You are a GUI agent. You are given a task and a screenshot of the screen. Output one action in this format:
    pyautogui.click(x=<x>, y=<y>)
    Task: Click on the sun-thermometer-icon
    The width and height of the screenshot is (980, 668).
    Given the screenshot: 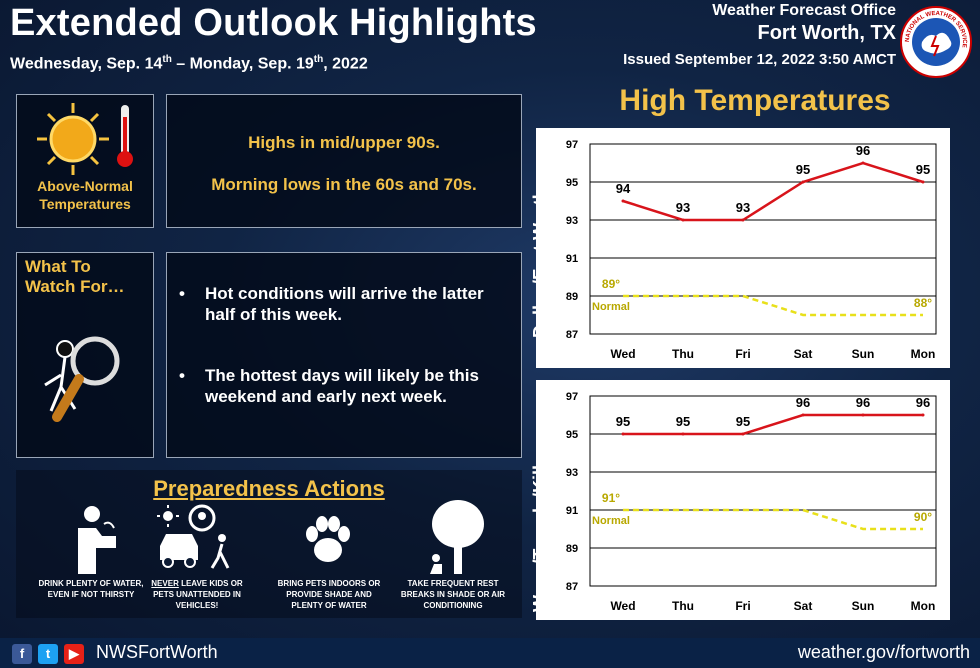 What is the action you would take?
    pyautogui.click(x=85, y=139)
    